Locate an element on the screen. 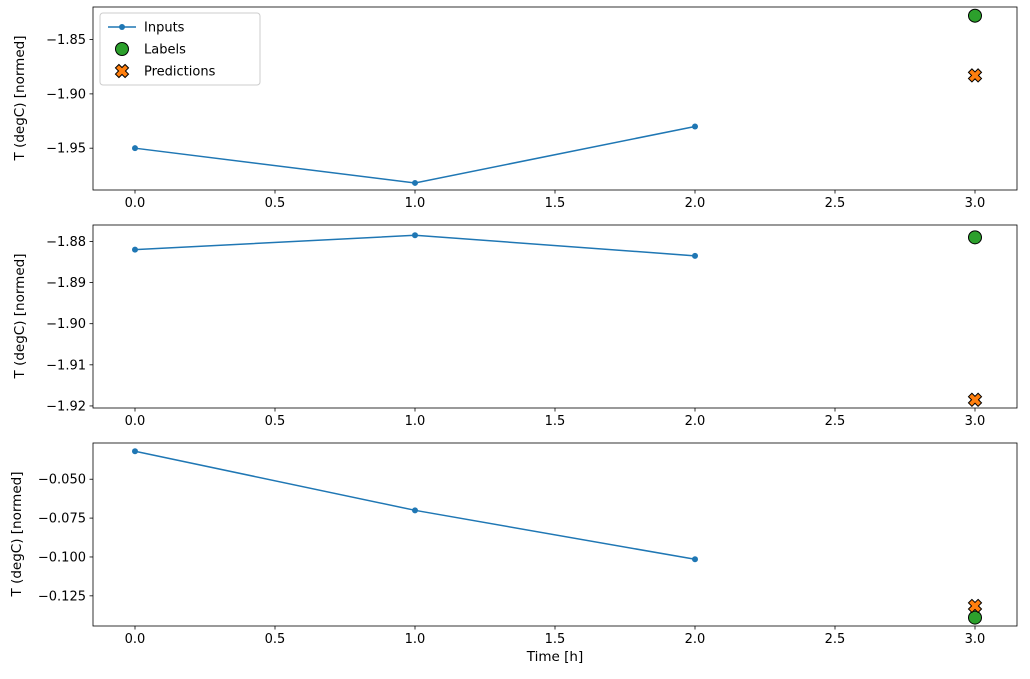 The height and width of the screenshot is (679, 1030). y-tick-label: −1.91 is located at coordinates (66, 365).